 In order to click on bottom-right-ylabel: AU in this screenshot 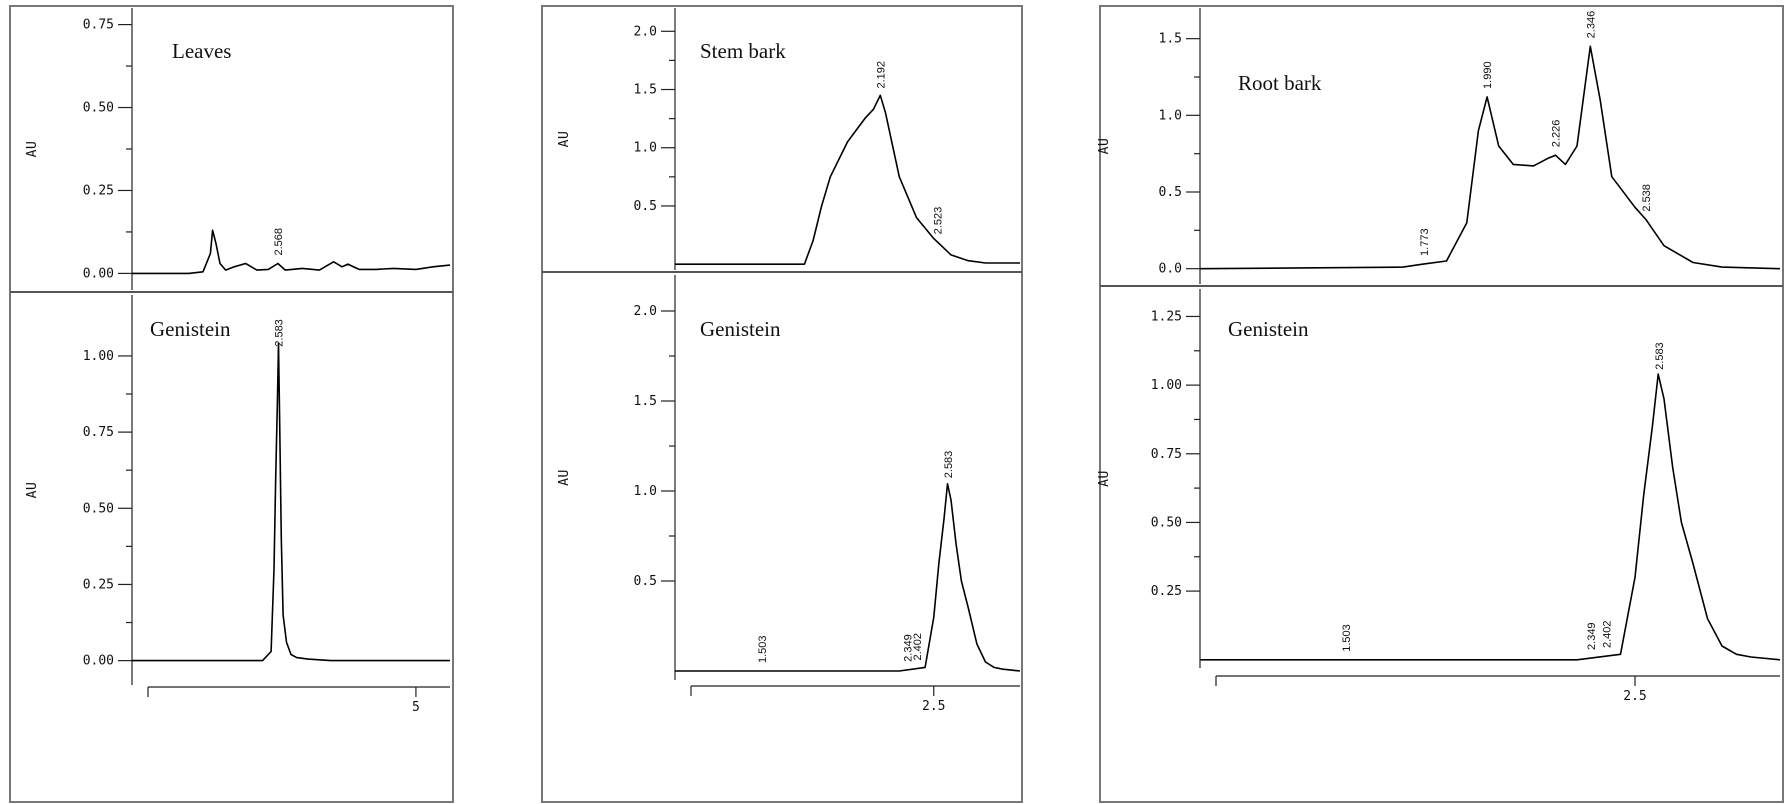, I will do `click(1104, 478)`.